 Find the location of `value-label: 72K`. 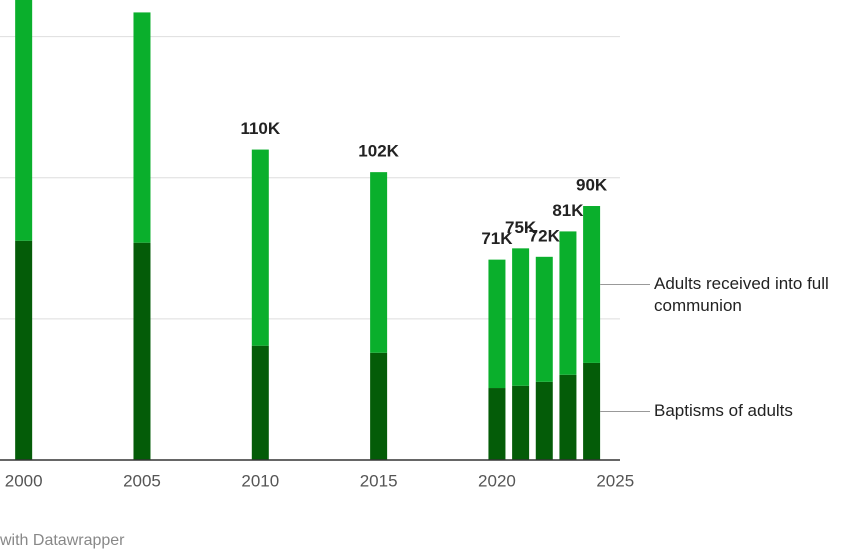

value-label: 72K is located at coordinates (545, 235).